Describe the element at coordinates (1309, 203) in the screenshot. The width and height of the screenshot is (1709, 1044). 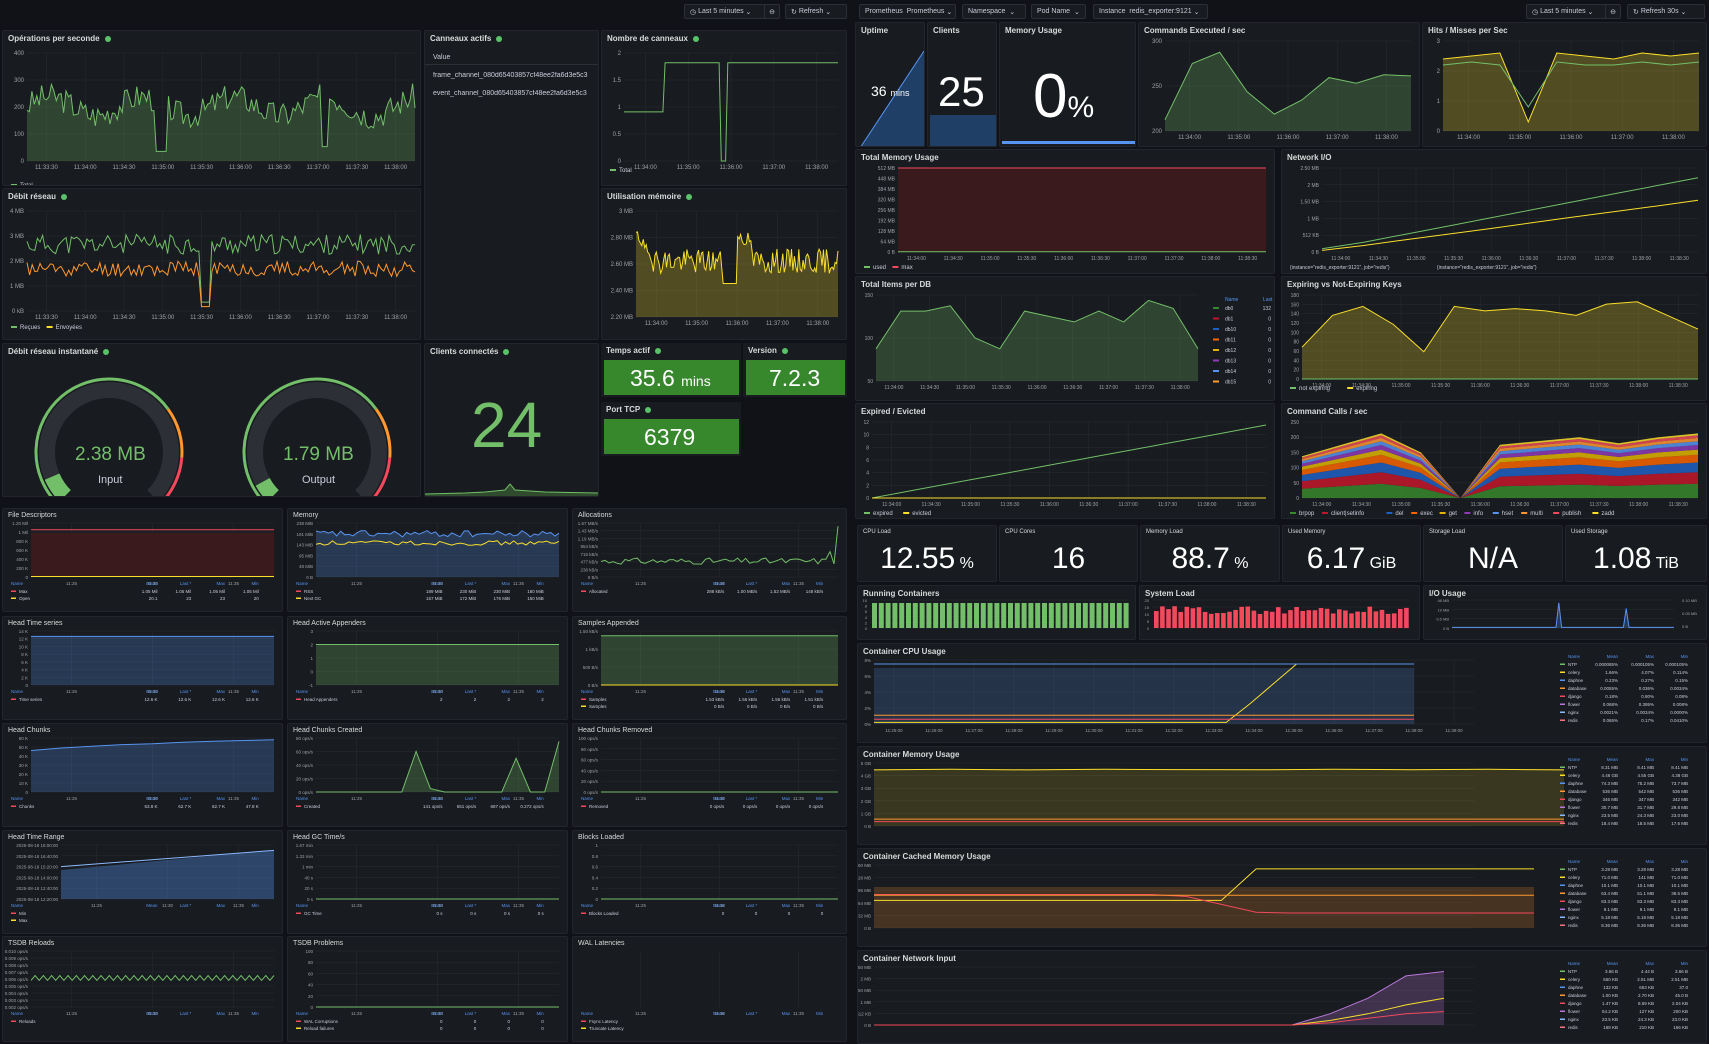
I see `y-tick-label: 1.50 MB` at that location.